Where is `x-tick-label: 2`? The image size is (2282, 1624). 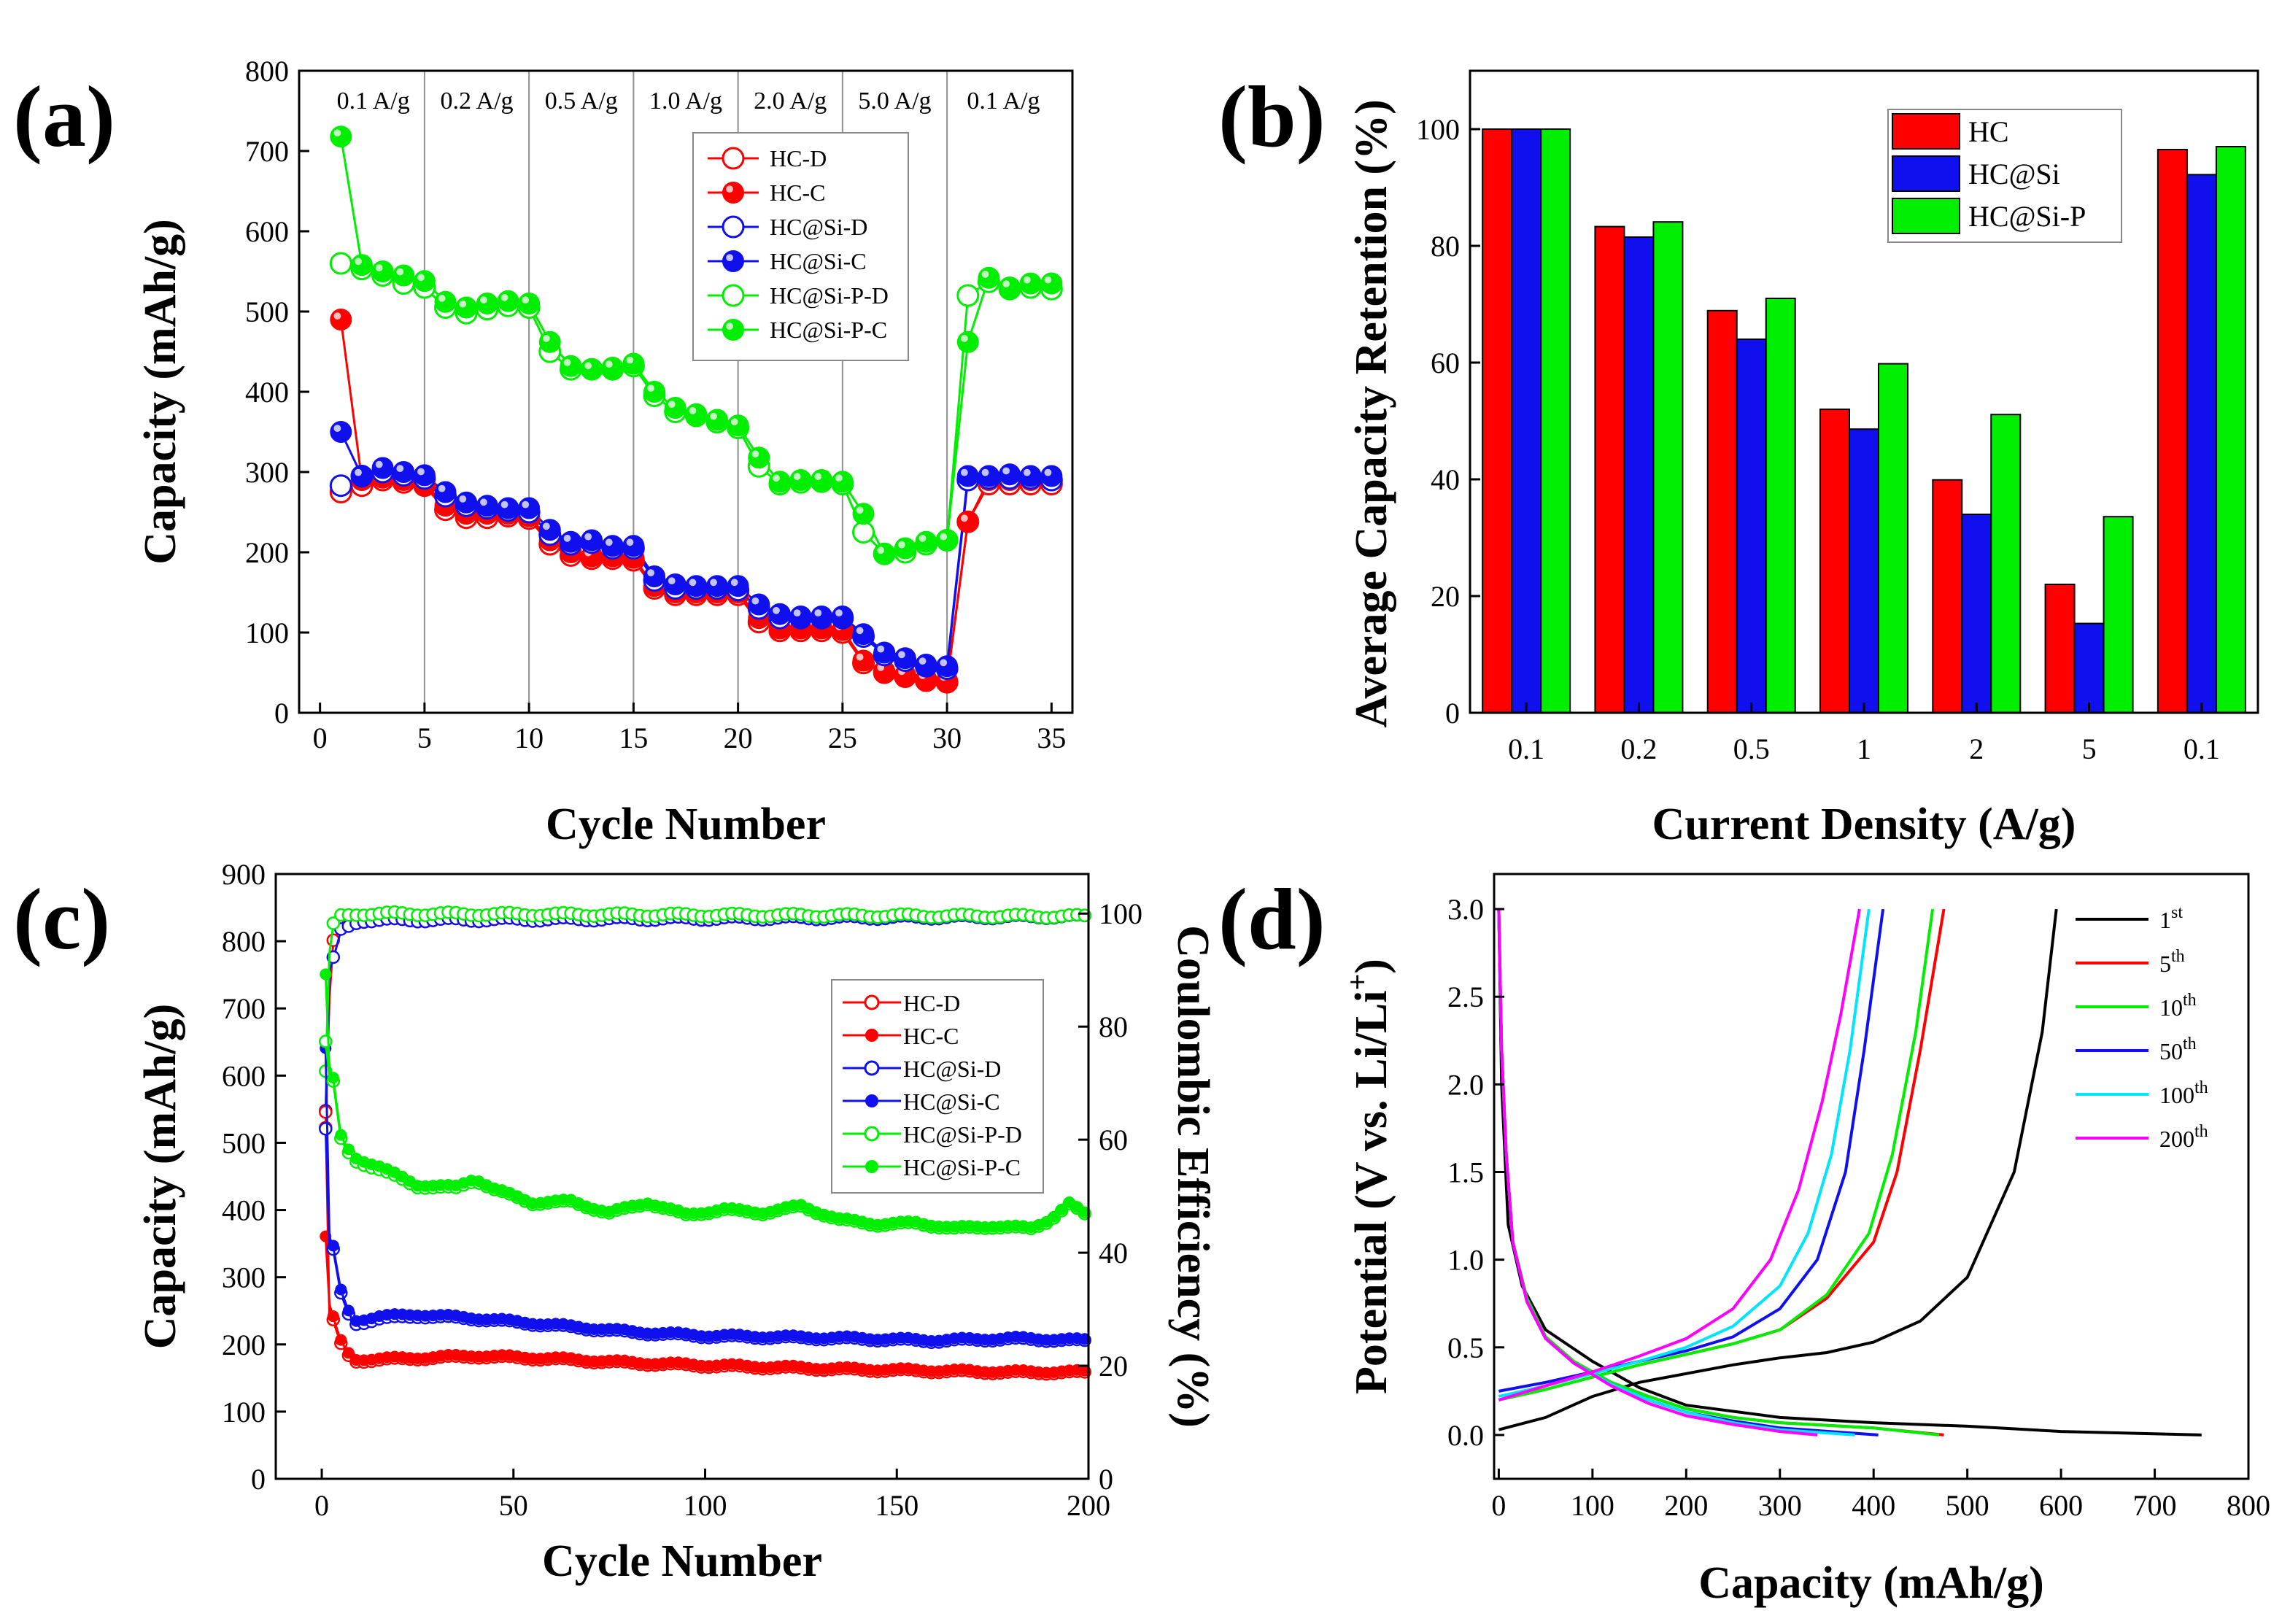 x-tick-label: 2 is located at coordinates (1976, 748).